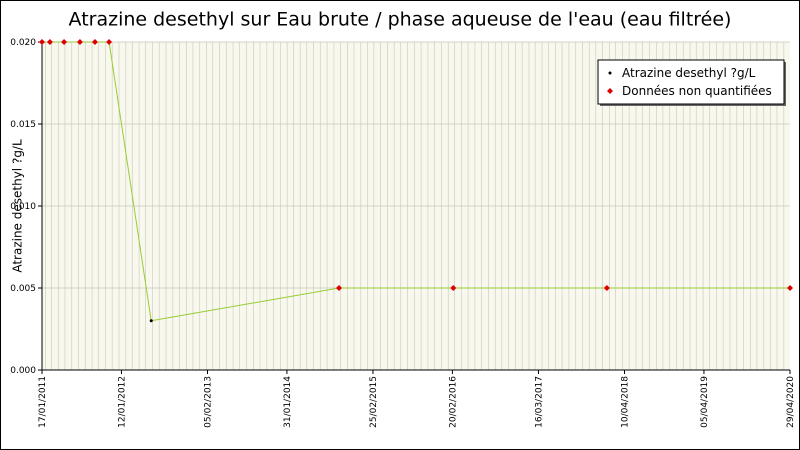 This screenshot has height=450, width=800. Describe the element at coordinates (122, 402) in the screenshot. I see `x-tick-label: 12/01/2012` at that location.